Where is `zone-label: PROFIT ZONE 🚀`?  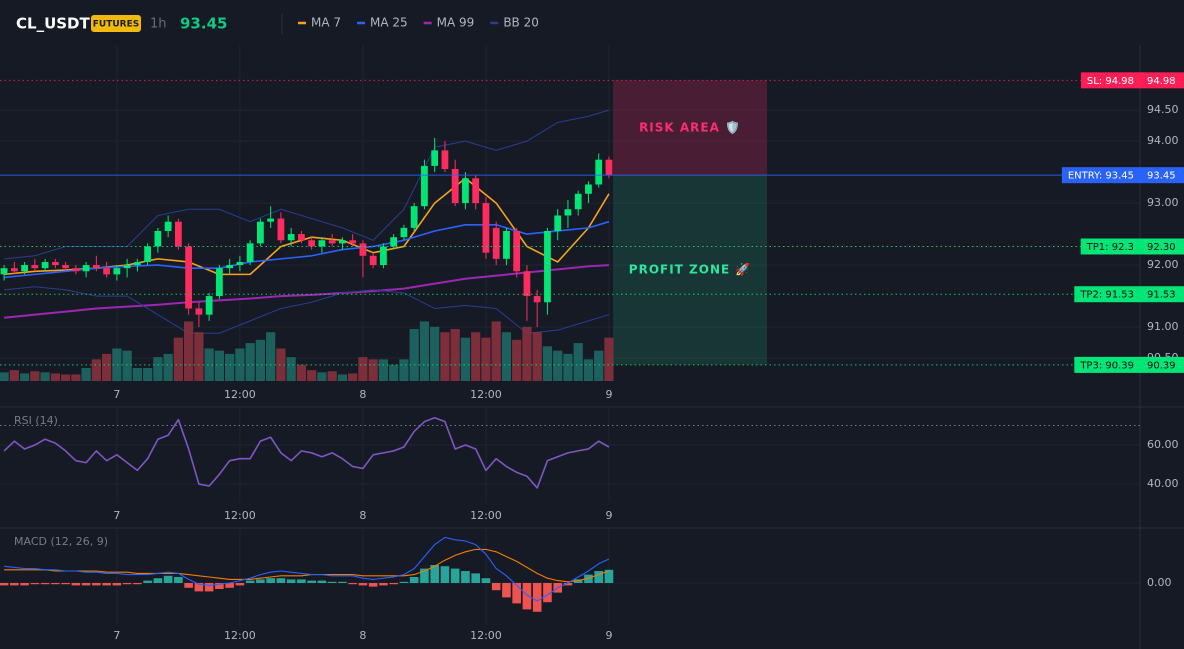
zone-label: PROFIT ZONE 🚀 is located at coordinates (690, 270).